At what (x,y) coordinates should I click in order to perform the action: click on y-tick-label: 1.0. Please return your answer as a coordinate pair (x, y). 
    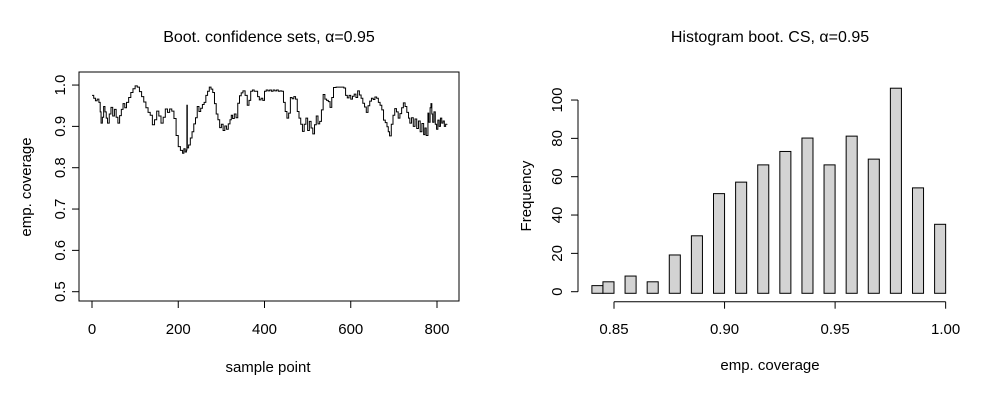
    Looking at the image, I should click on (60, 85).